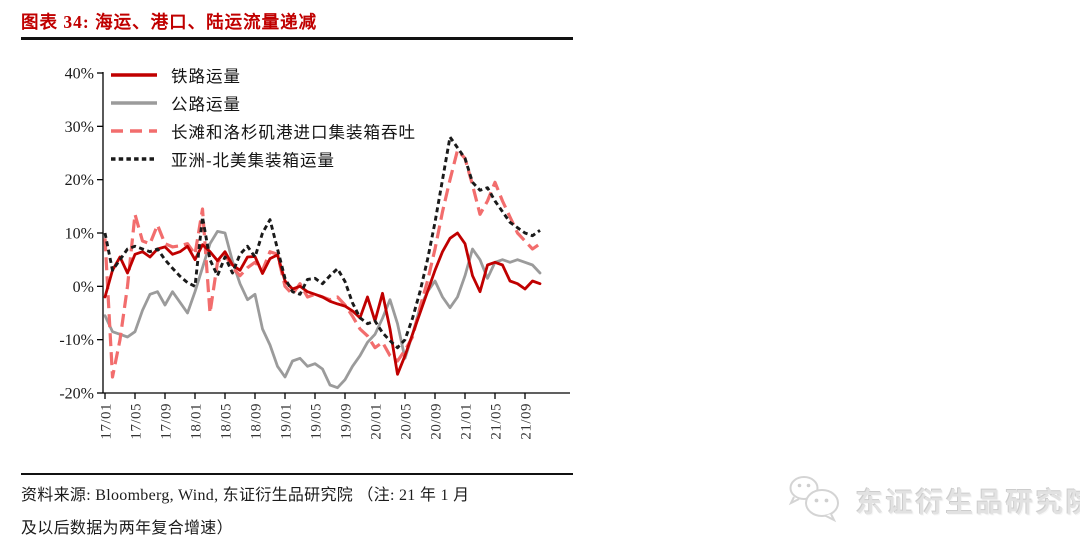  Describe the element at coordinates (968, 503) in the screenshot. I see `watermark-text: 东证衍生品研究院` at that location.